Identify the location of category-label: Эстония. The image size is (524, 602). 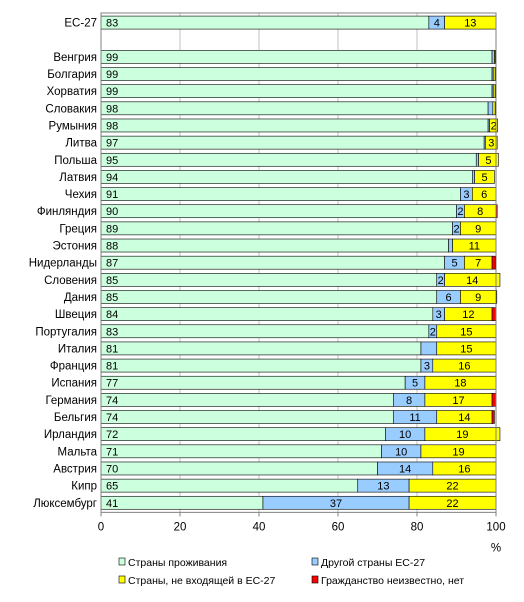
(74, 247).